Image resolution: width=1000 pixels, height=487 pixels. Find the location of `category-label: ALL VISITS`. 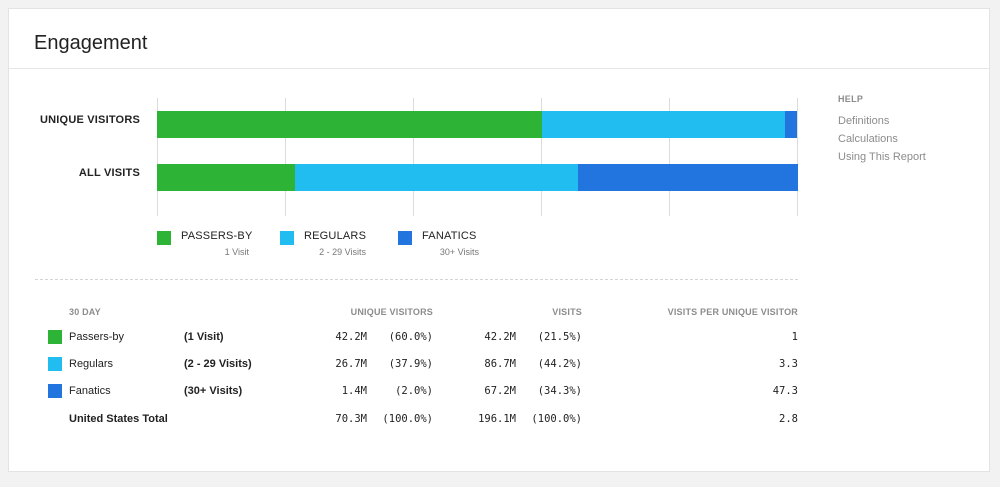

category-label: ALL VISITS is located at coordinates (109, 173).